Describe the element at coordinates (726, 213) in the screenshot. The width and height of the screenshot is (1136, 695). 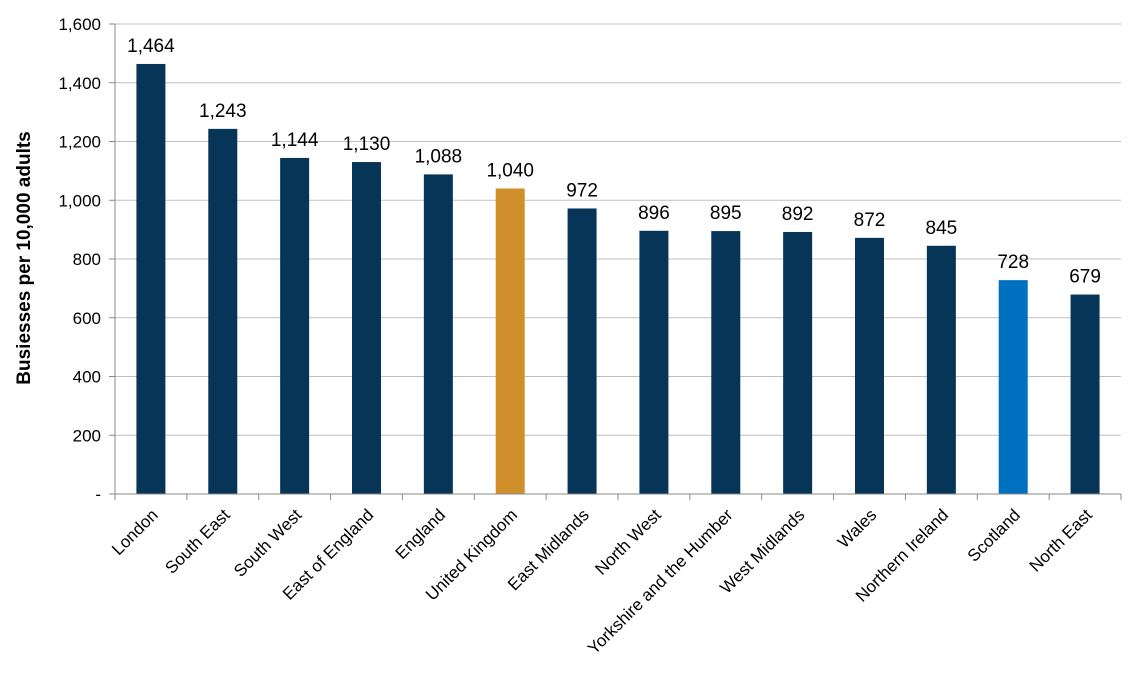
I see `data-label: 895` at that location.